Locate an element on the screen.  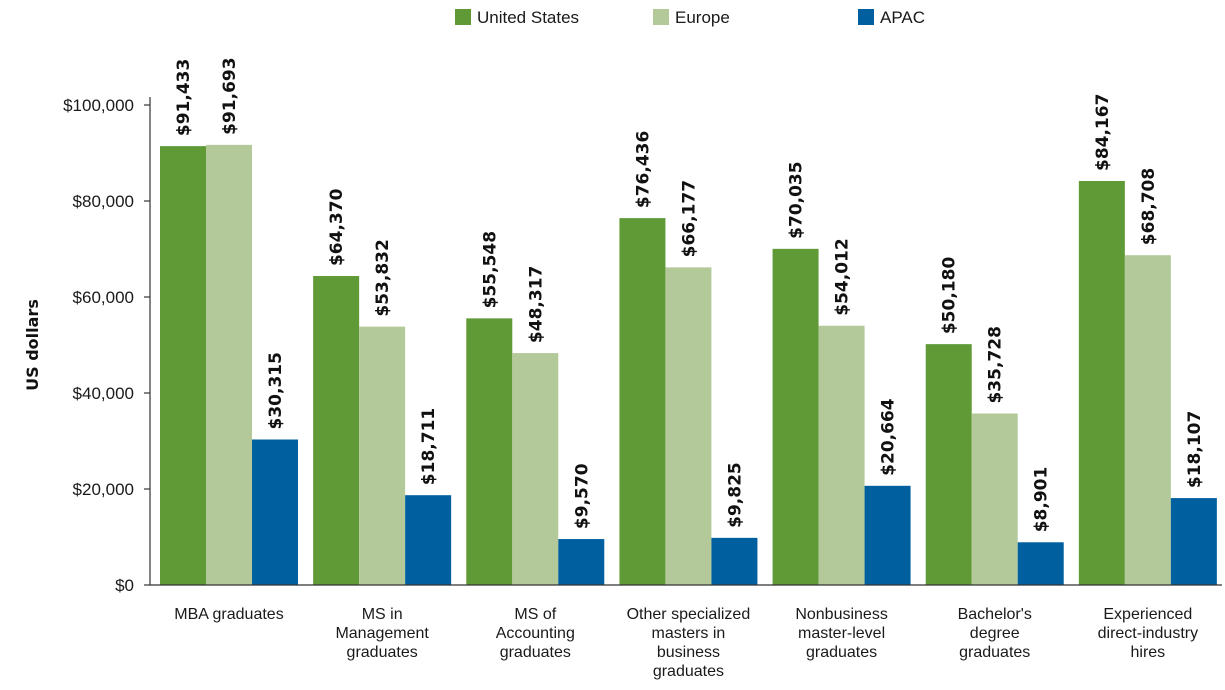
x-category-label-line: masters in is located at coordinates (689, 633).